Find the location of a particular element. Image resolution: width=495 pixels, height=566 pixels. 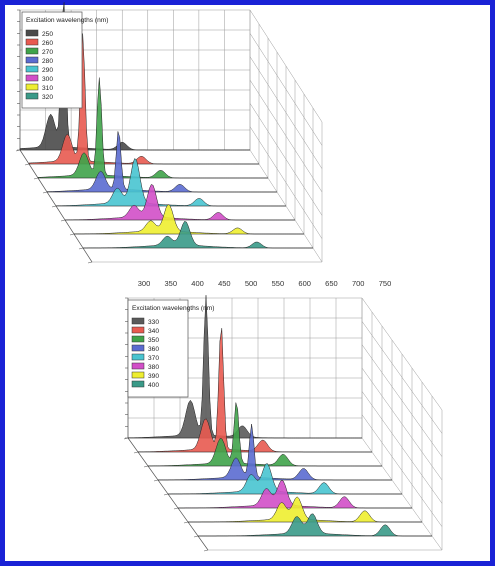

x-ticks-top: 300 350 400 450 500 550 600 650 700 750 is located at coordinates (265, 283).